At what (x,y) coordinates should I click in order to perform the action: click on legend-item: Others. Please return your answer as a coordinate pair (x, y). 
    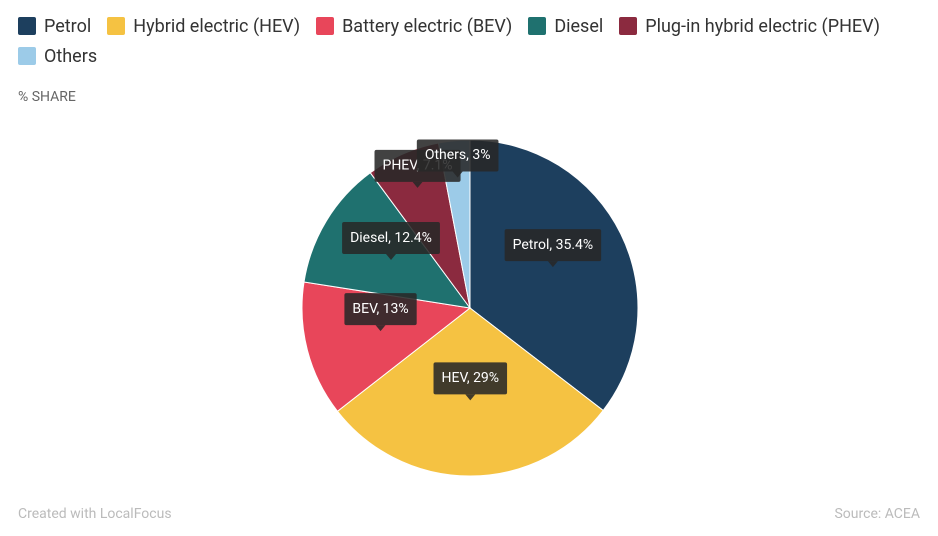
    Looking at the image, I should click on (57, 56).